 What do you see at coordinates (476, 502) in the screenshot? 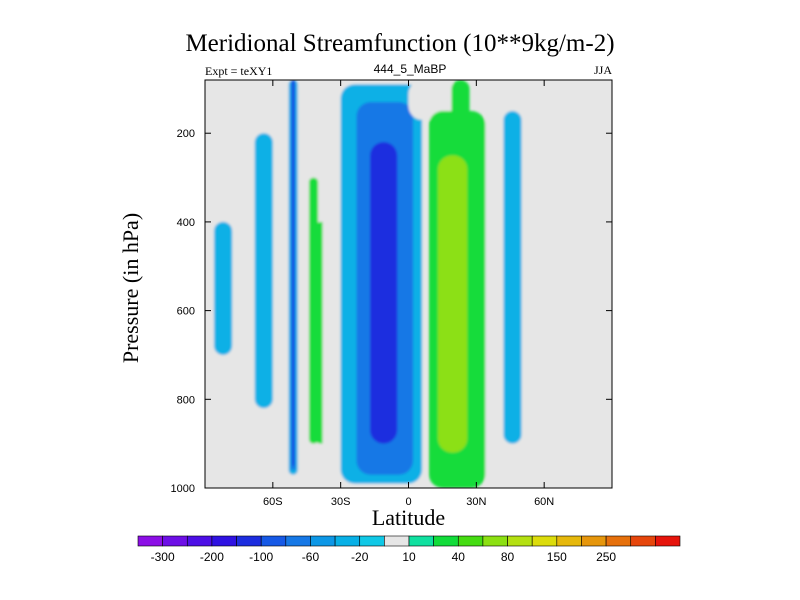
I see `x-tick-label: 30N` at bounding box center [476, 502].